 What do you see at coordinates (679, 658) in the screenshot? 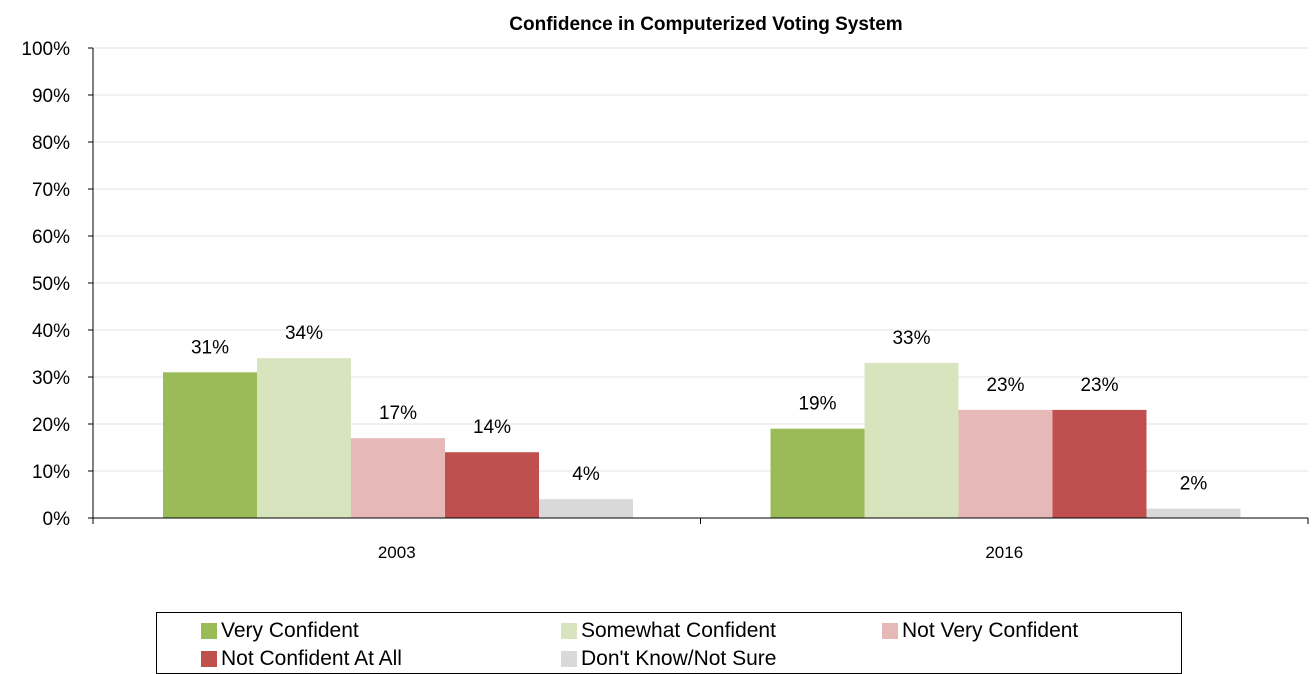
I see `legend-label: Don't Know/Not Sure` at bounding box center [679, 658].